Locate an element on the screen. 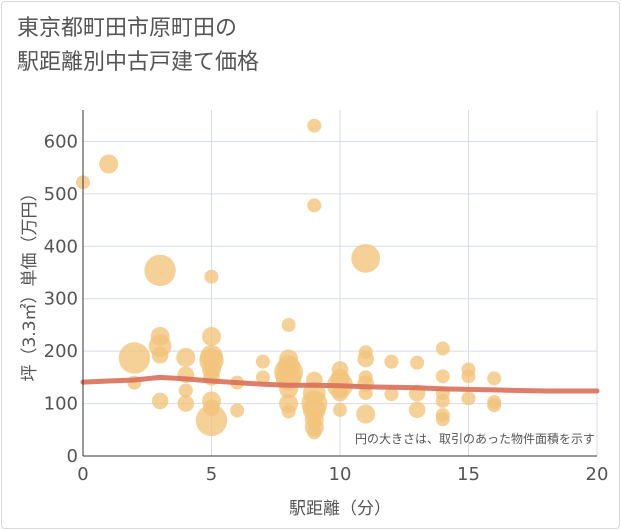 Image resolution: width=621 pixels, height=530 pixels. x-tick-label: 15 is located at coordinates (468, 474).